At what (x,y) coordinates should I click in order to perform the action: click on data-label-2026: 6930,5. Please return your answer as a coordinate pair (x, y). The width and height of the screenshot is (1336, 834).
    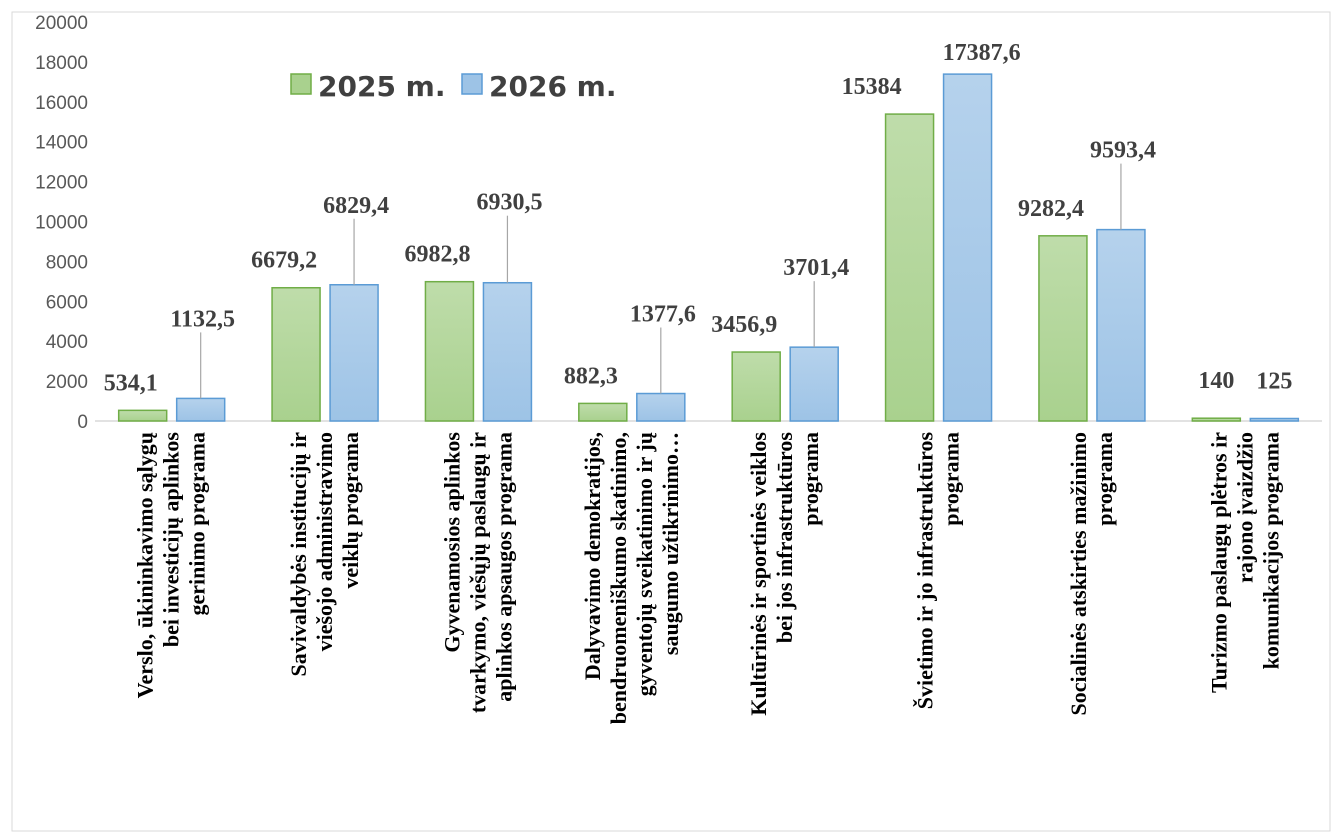
    Looking at the image, I should click on (509, 203).